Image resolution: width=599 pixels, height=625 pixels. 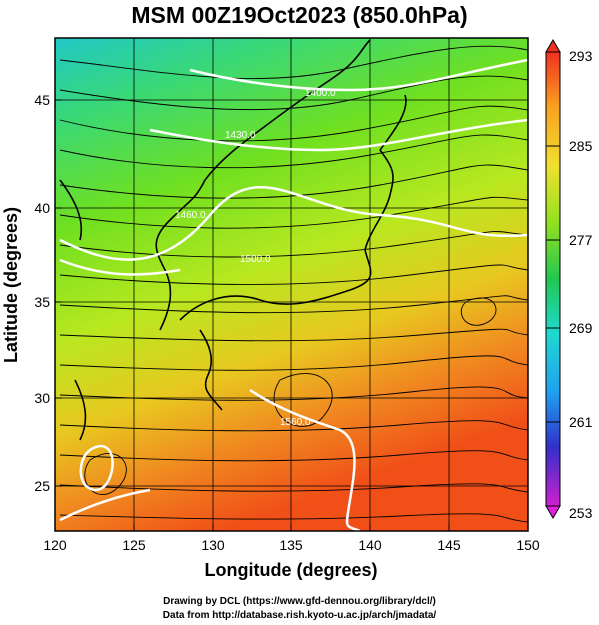 What do you see at coordinates (581, 146) in the screenshot?
I see `colorbar-tick-label: 285` at bounding box center [581, 146].